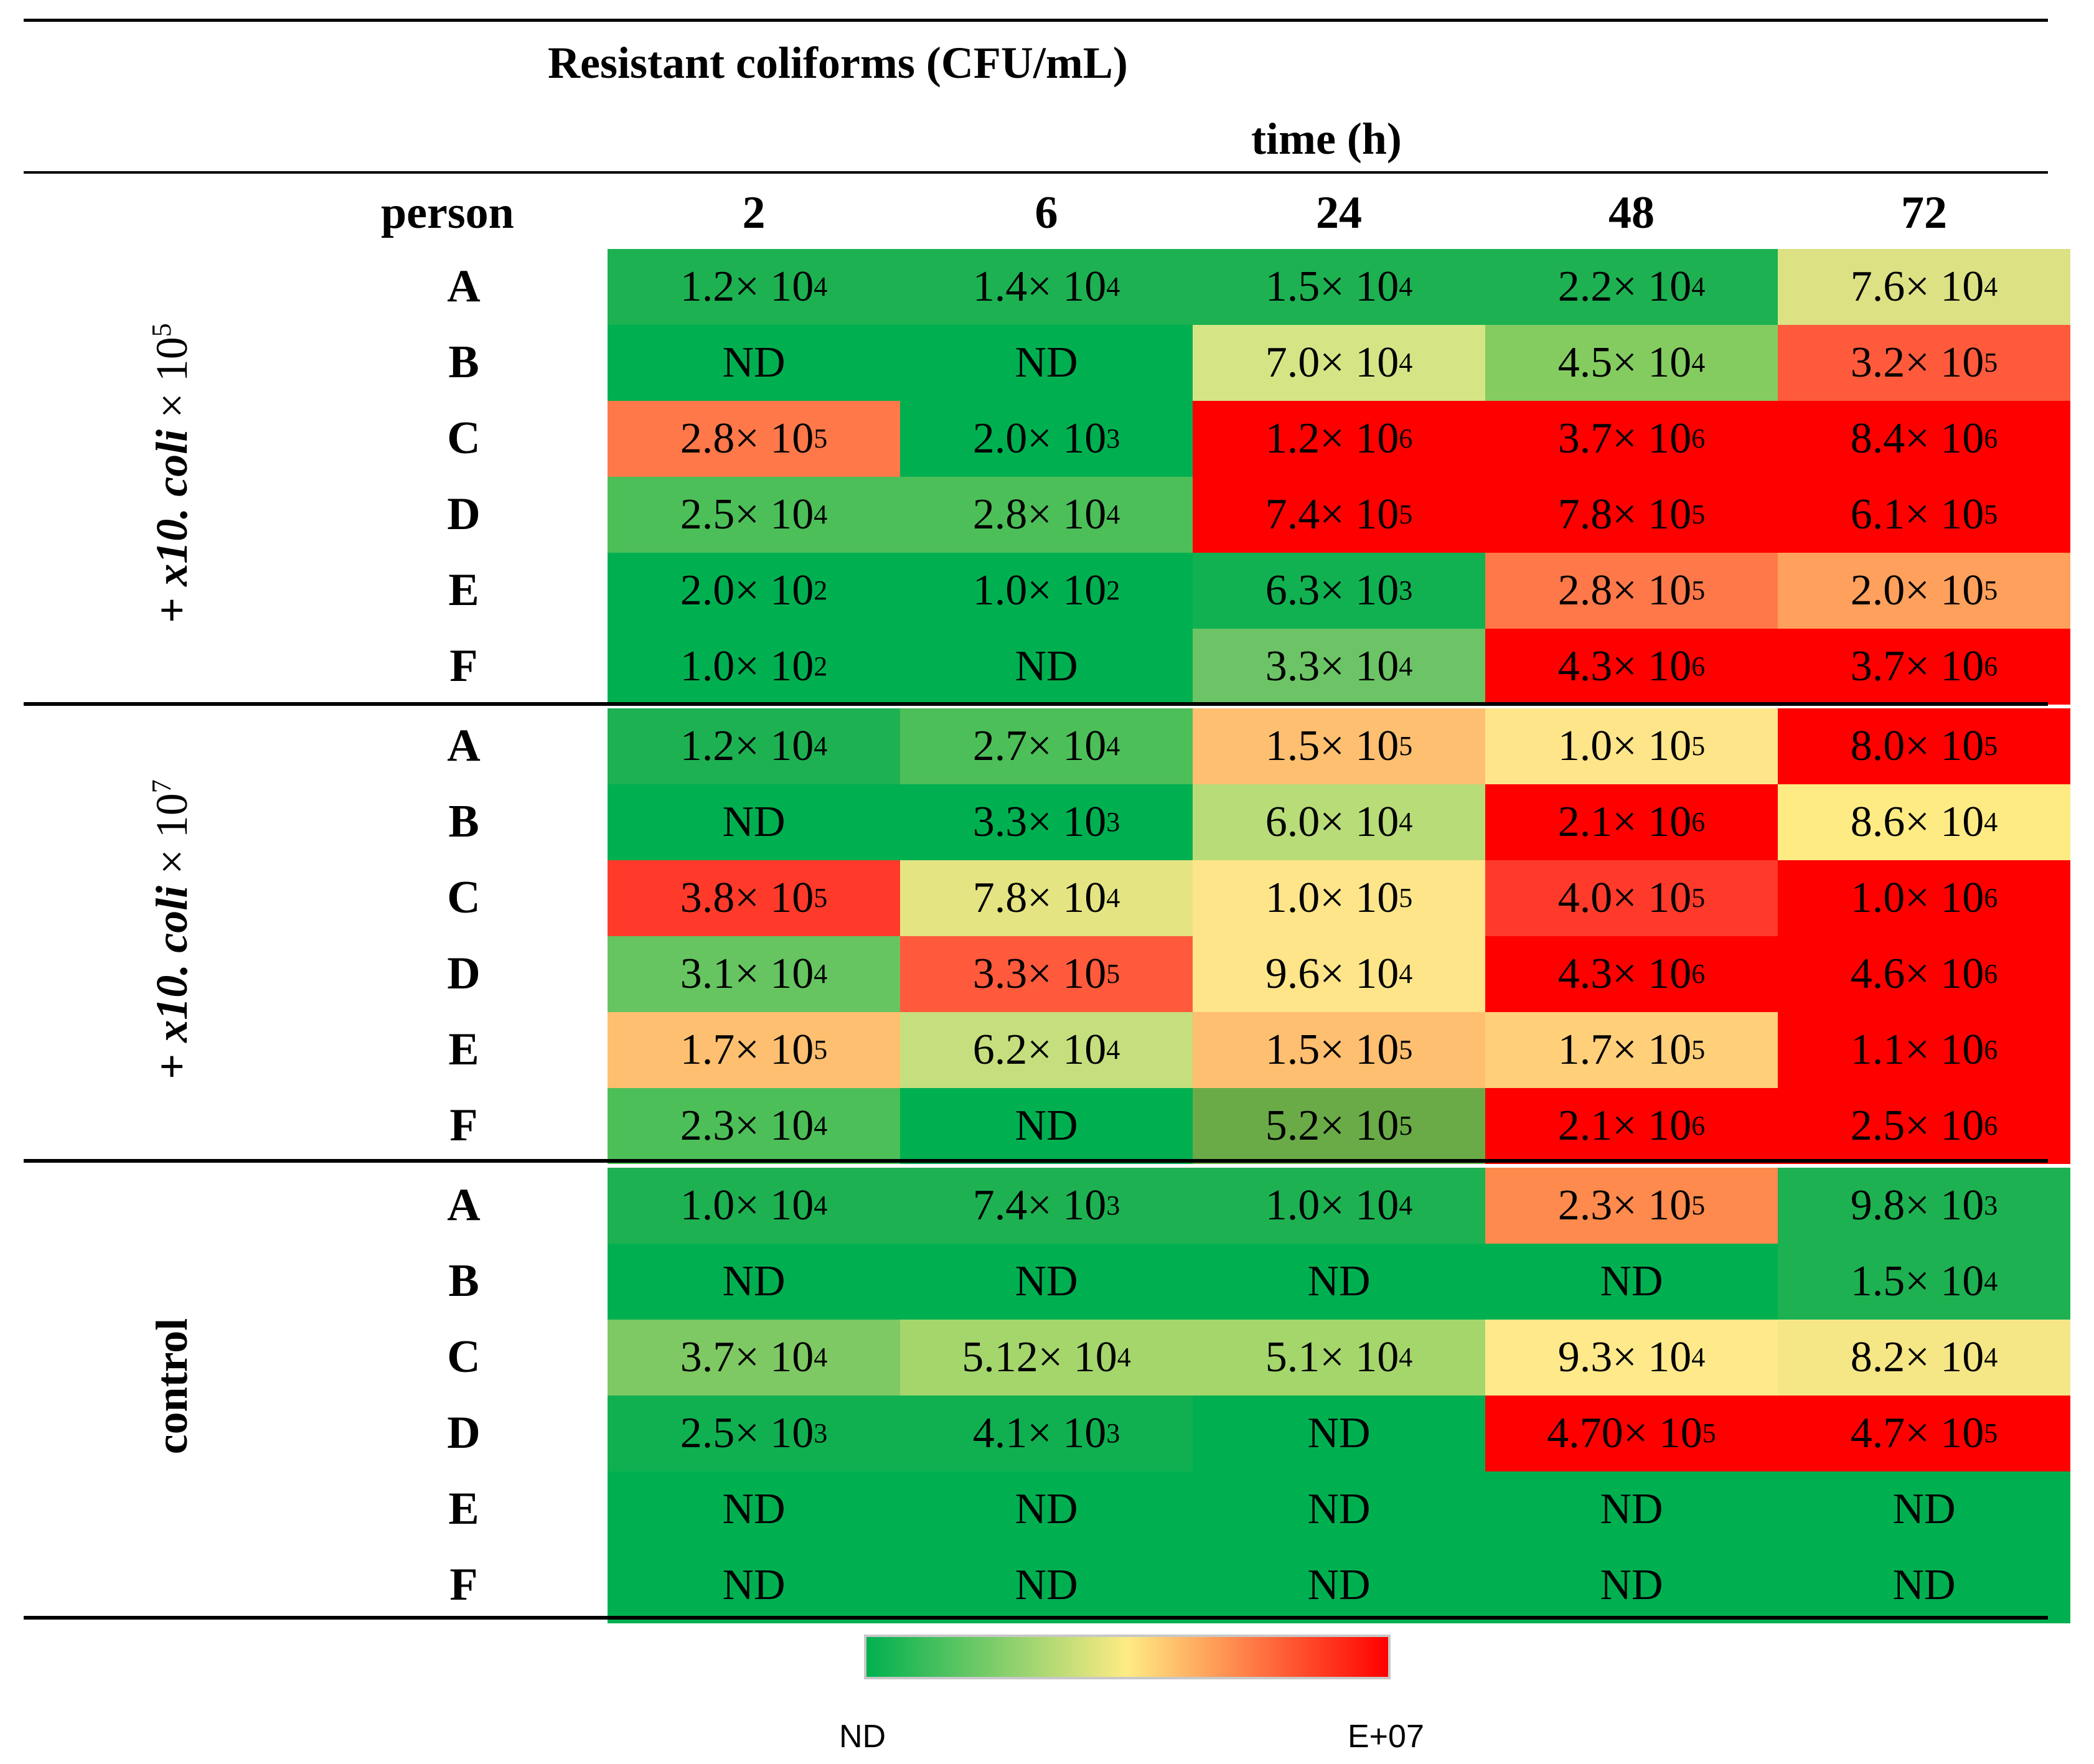 The image size is (2094, 1764). Describe the element at coordinates (1585, 590) in the screenshot. I see `cell-value: 2.8` at that location.